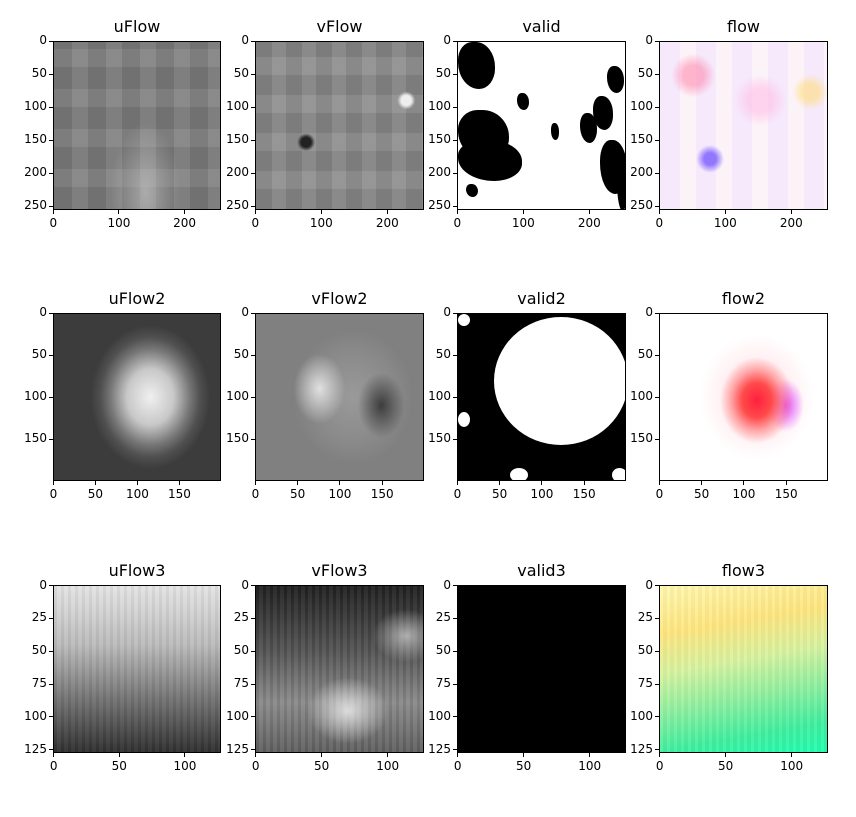  I want to click on plot-image-vflow2, so click(339, 397).